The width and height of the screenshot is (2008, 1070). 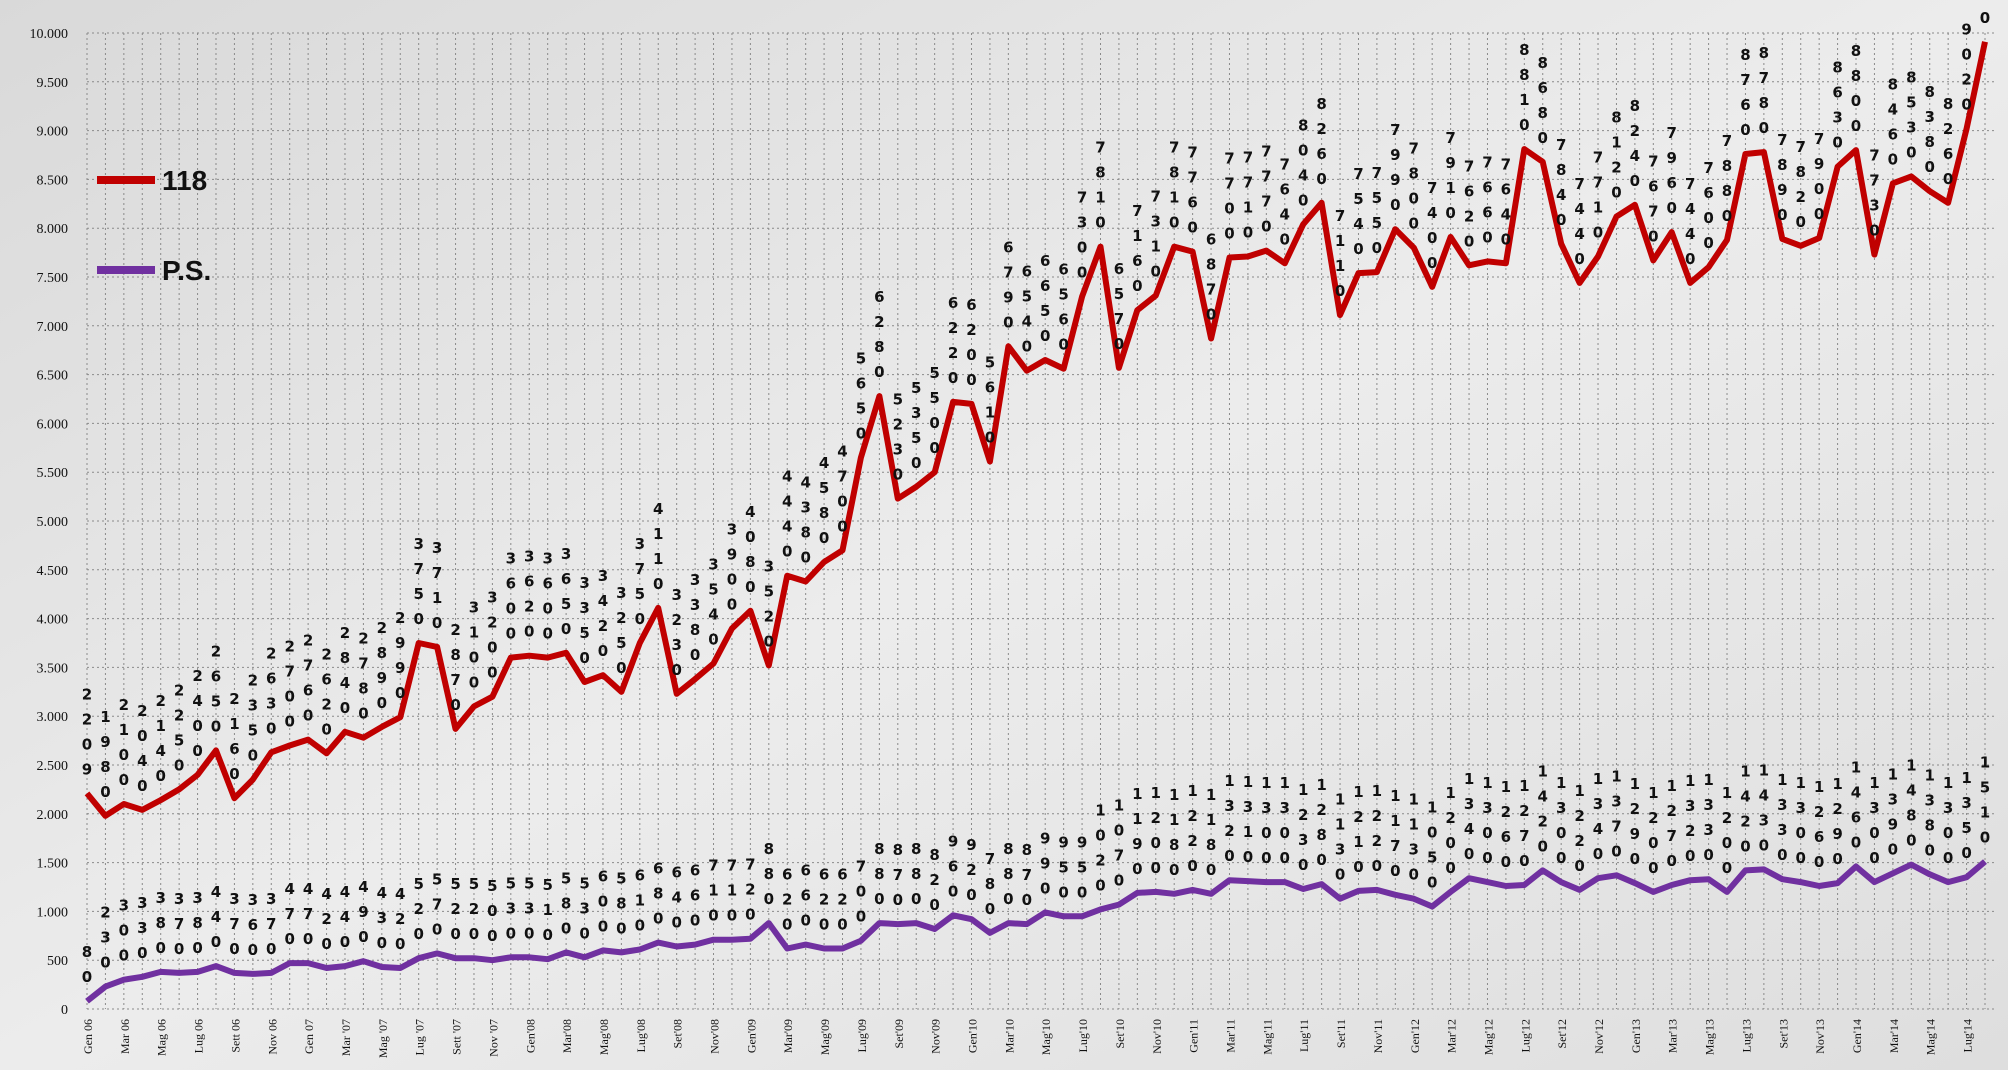 I want to click on y-tick-label: 6.000, so click(x=53, y=424).